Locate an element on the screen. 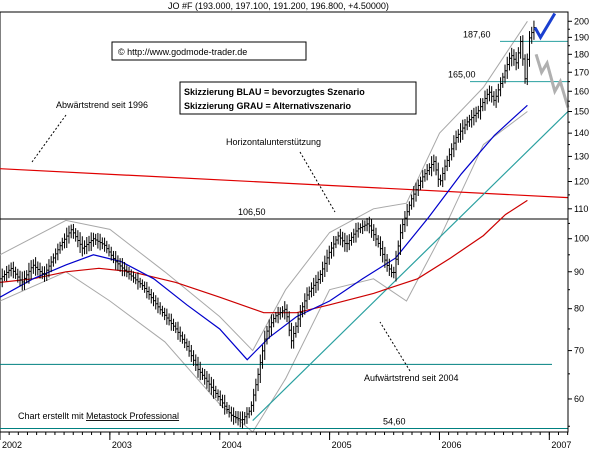  y-tick-label: 90 is located at coordinates (579, 272).